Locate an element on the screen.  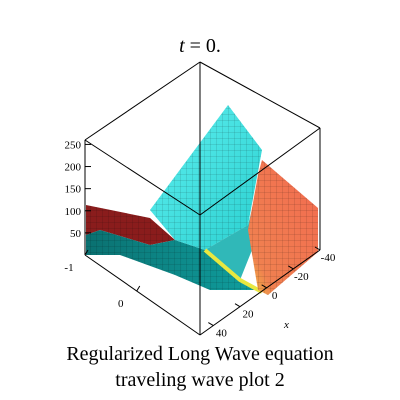
right-face-grid is located at coordinates (283, 227).